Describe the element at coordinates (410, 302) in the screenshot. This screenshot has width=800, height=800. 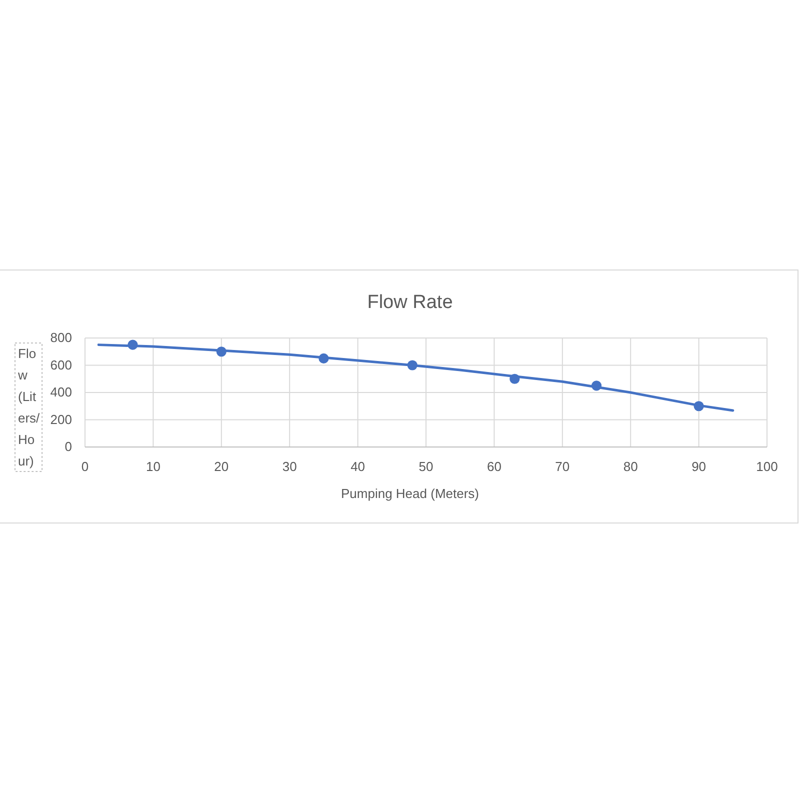
I see `chart-title: Flow Rate` at that location.